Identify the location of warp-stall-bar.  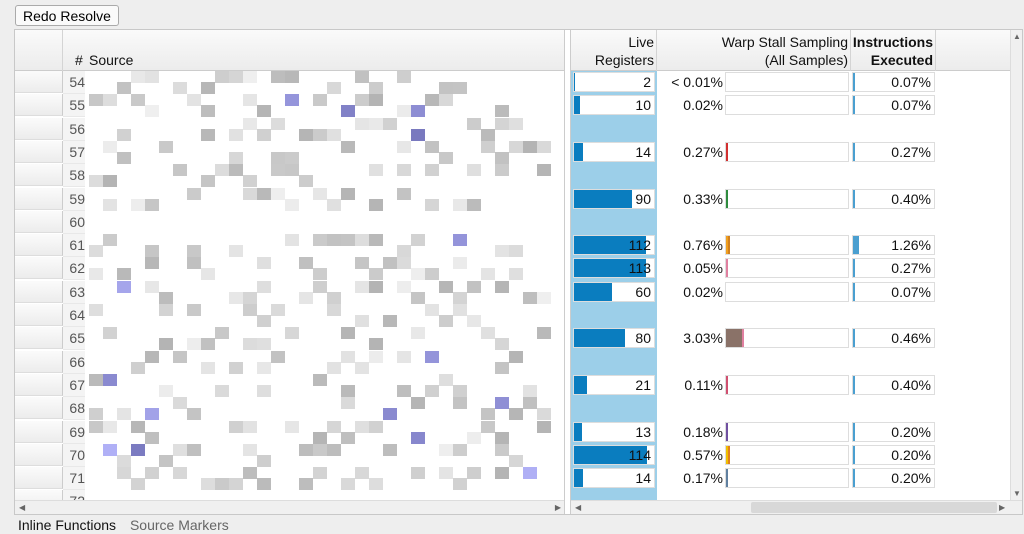
(787, 245).